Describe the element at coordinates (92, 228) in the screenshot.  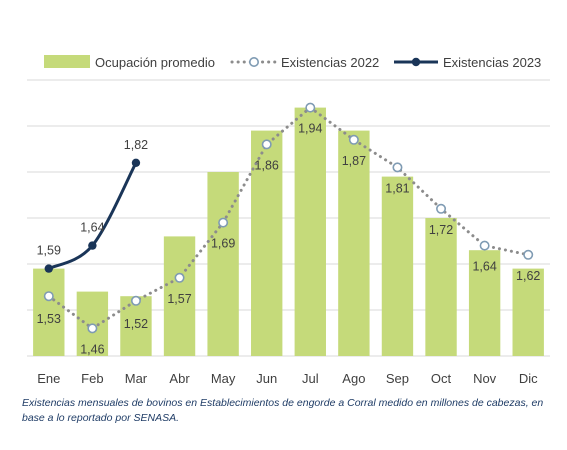
I see `label-2023-feb: 1,64` at that location.